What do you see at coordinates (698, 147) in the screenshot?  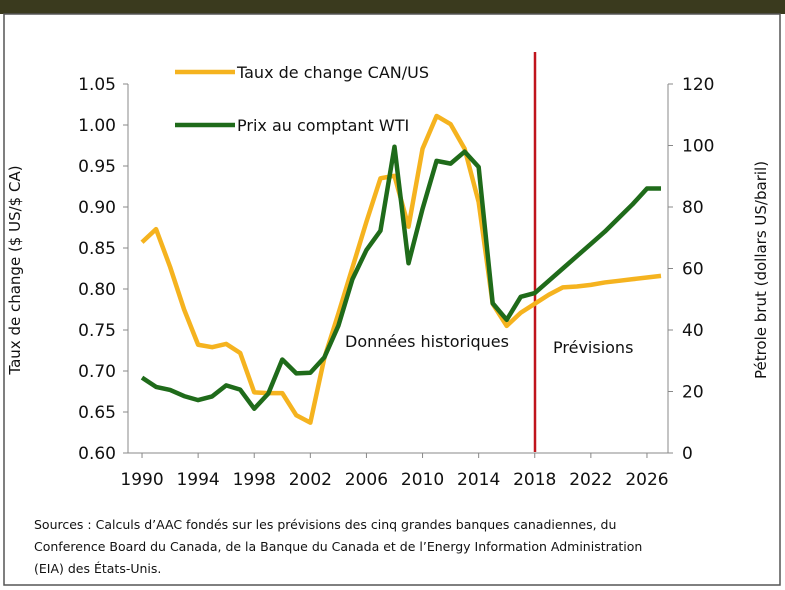 I see `y2-tick-label: 100` at bounding box center [698, 147].